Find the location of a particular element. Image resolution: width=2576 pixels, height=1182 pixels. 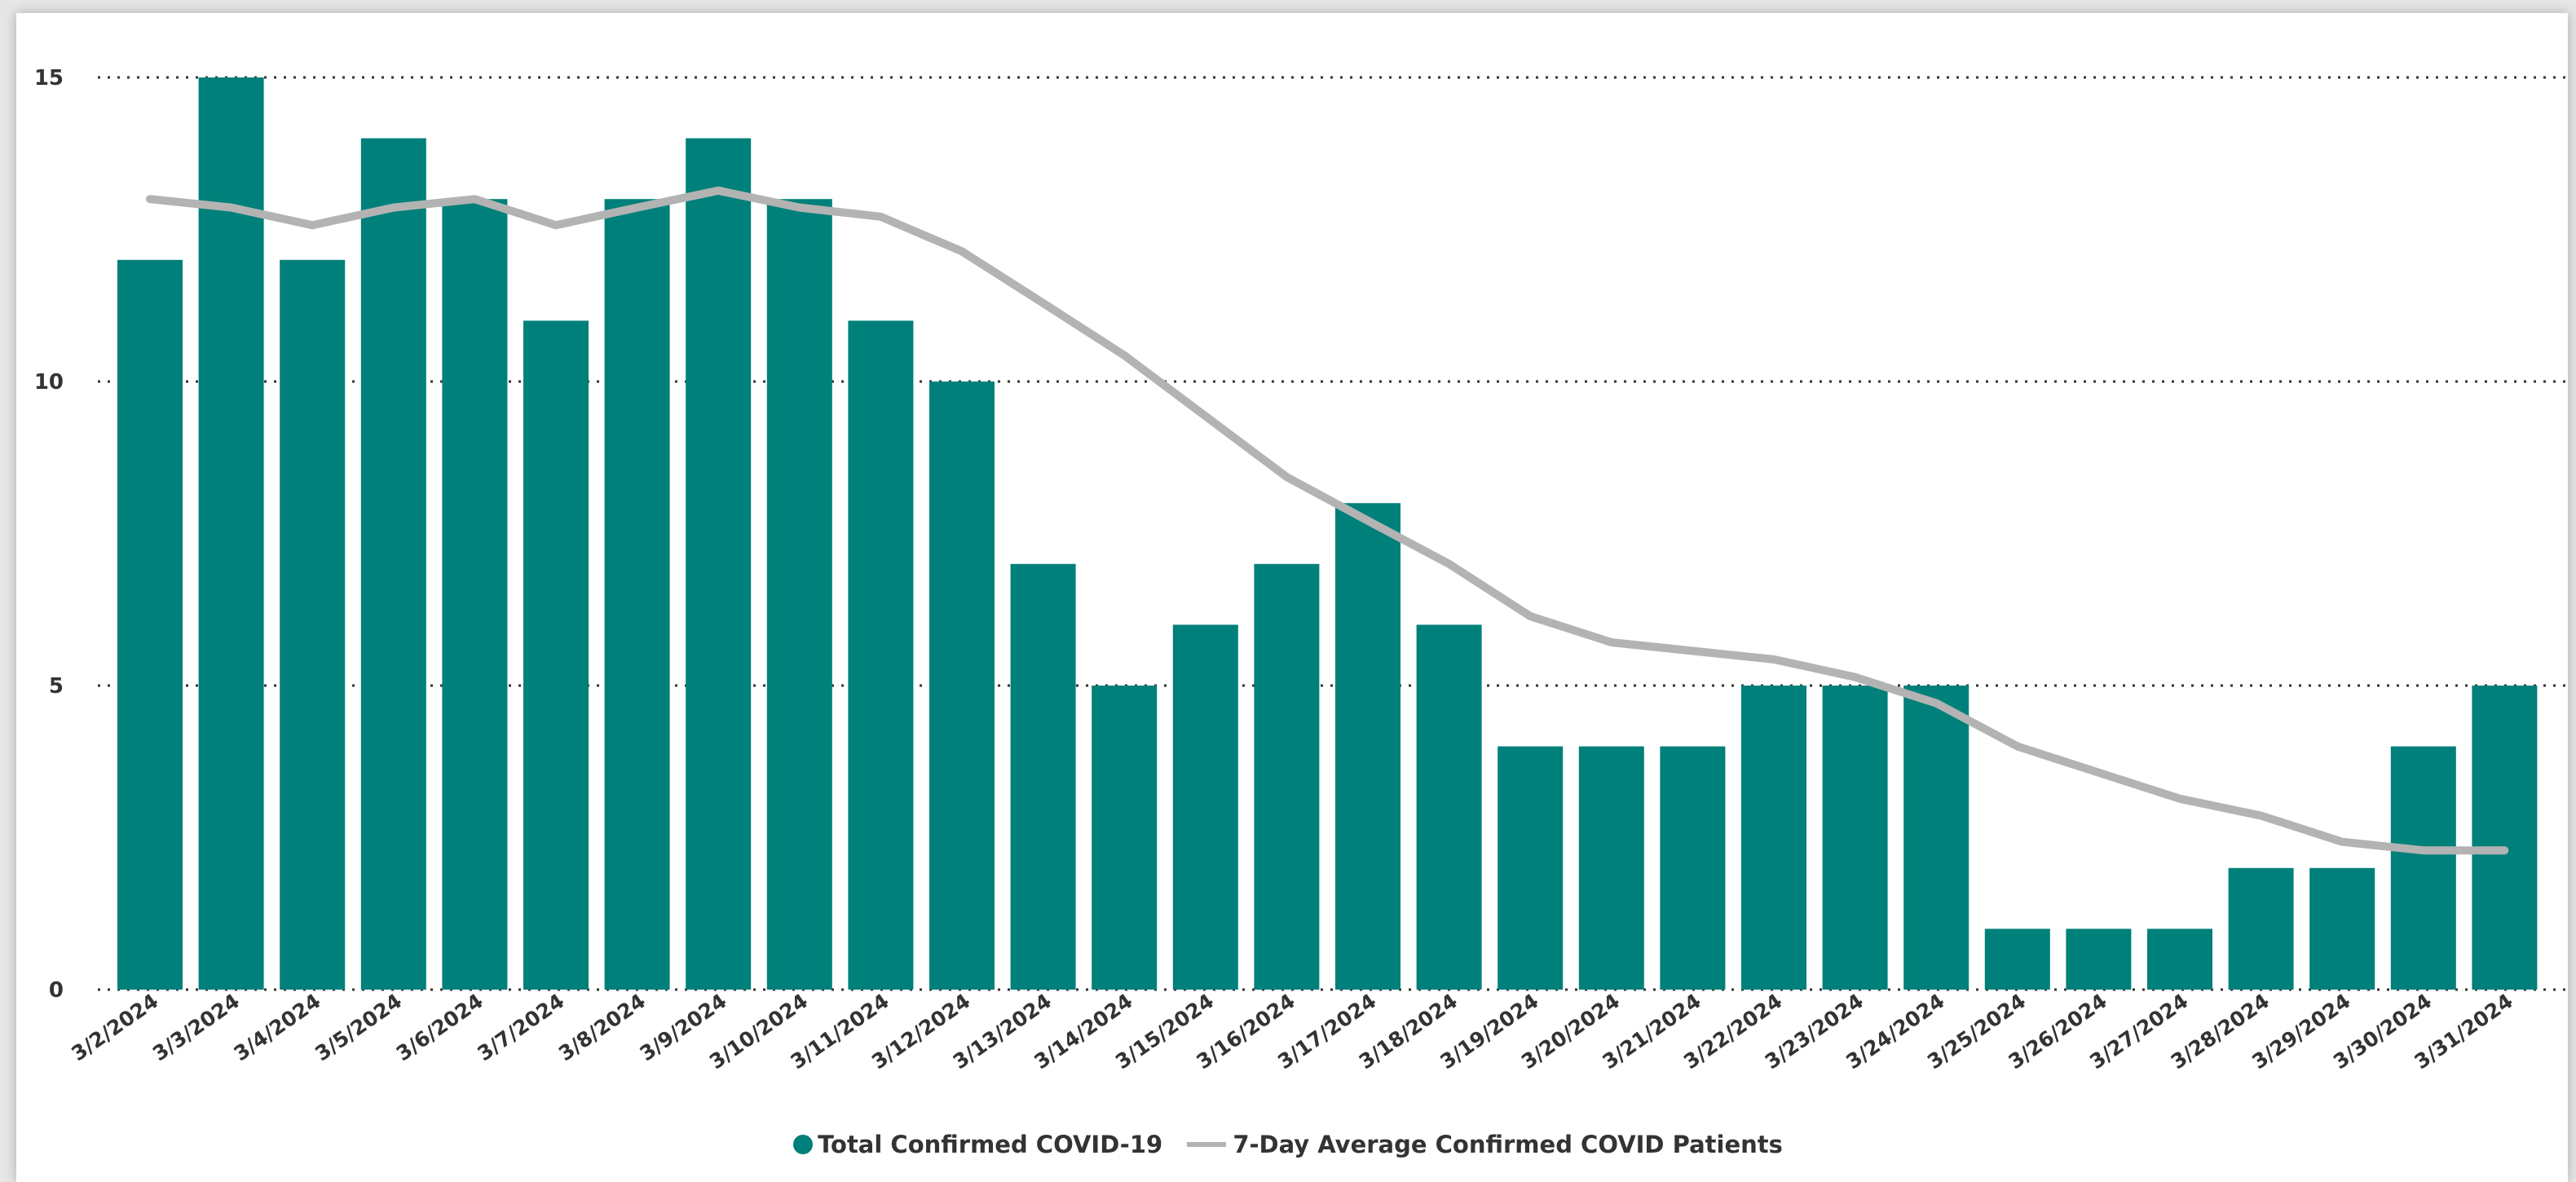

x-tick-label: 3/8/2024 is located at coordinates (602, 1027).